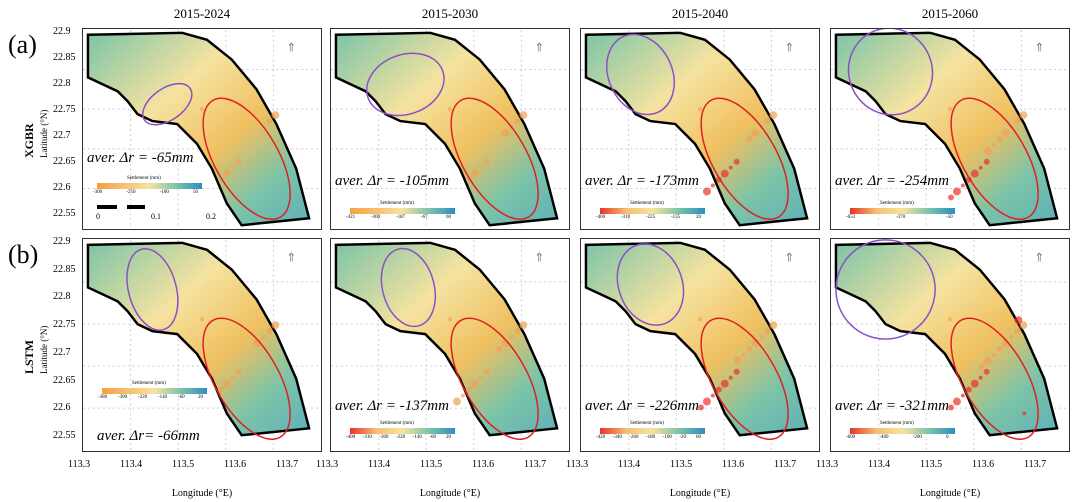 The width and height of the screenshot is (1080, 502). What do you see at coordinates (917, 437) in the screenshot?
I see `legend-tick: -200` at bounding box center [917, 437].